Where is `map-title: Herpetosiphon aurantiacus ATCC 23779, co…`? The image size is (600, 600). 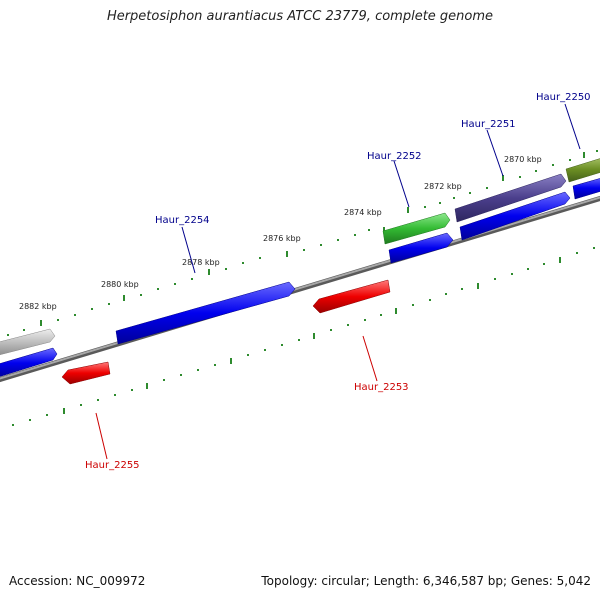
map-title: Herpetosiphon aurantiacus ATCC 23779, co… is located at coordinates (300, 16).